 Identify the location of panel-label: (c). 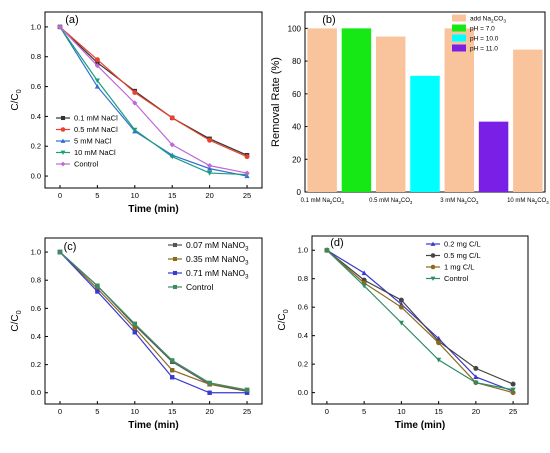
(70, 247).